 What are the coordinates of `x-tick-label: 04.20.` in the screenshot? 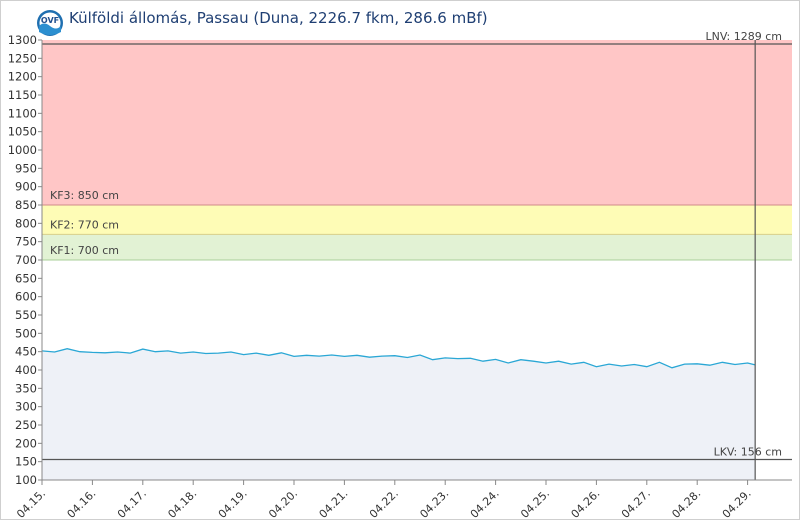 It's located at (283, 503).